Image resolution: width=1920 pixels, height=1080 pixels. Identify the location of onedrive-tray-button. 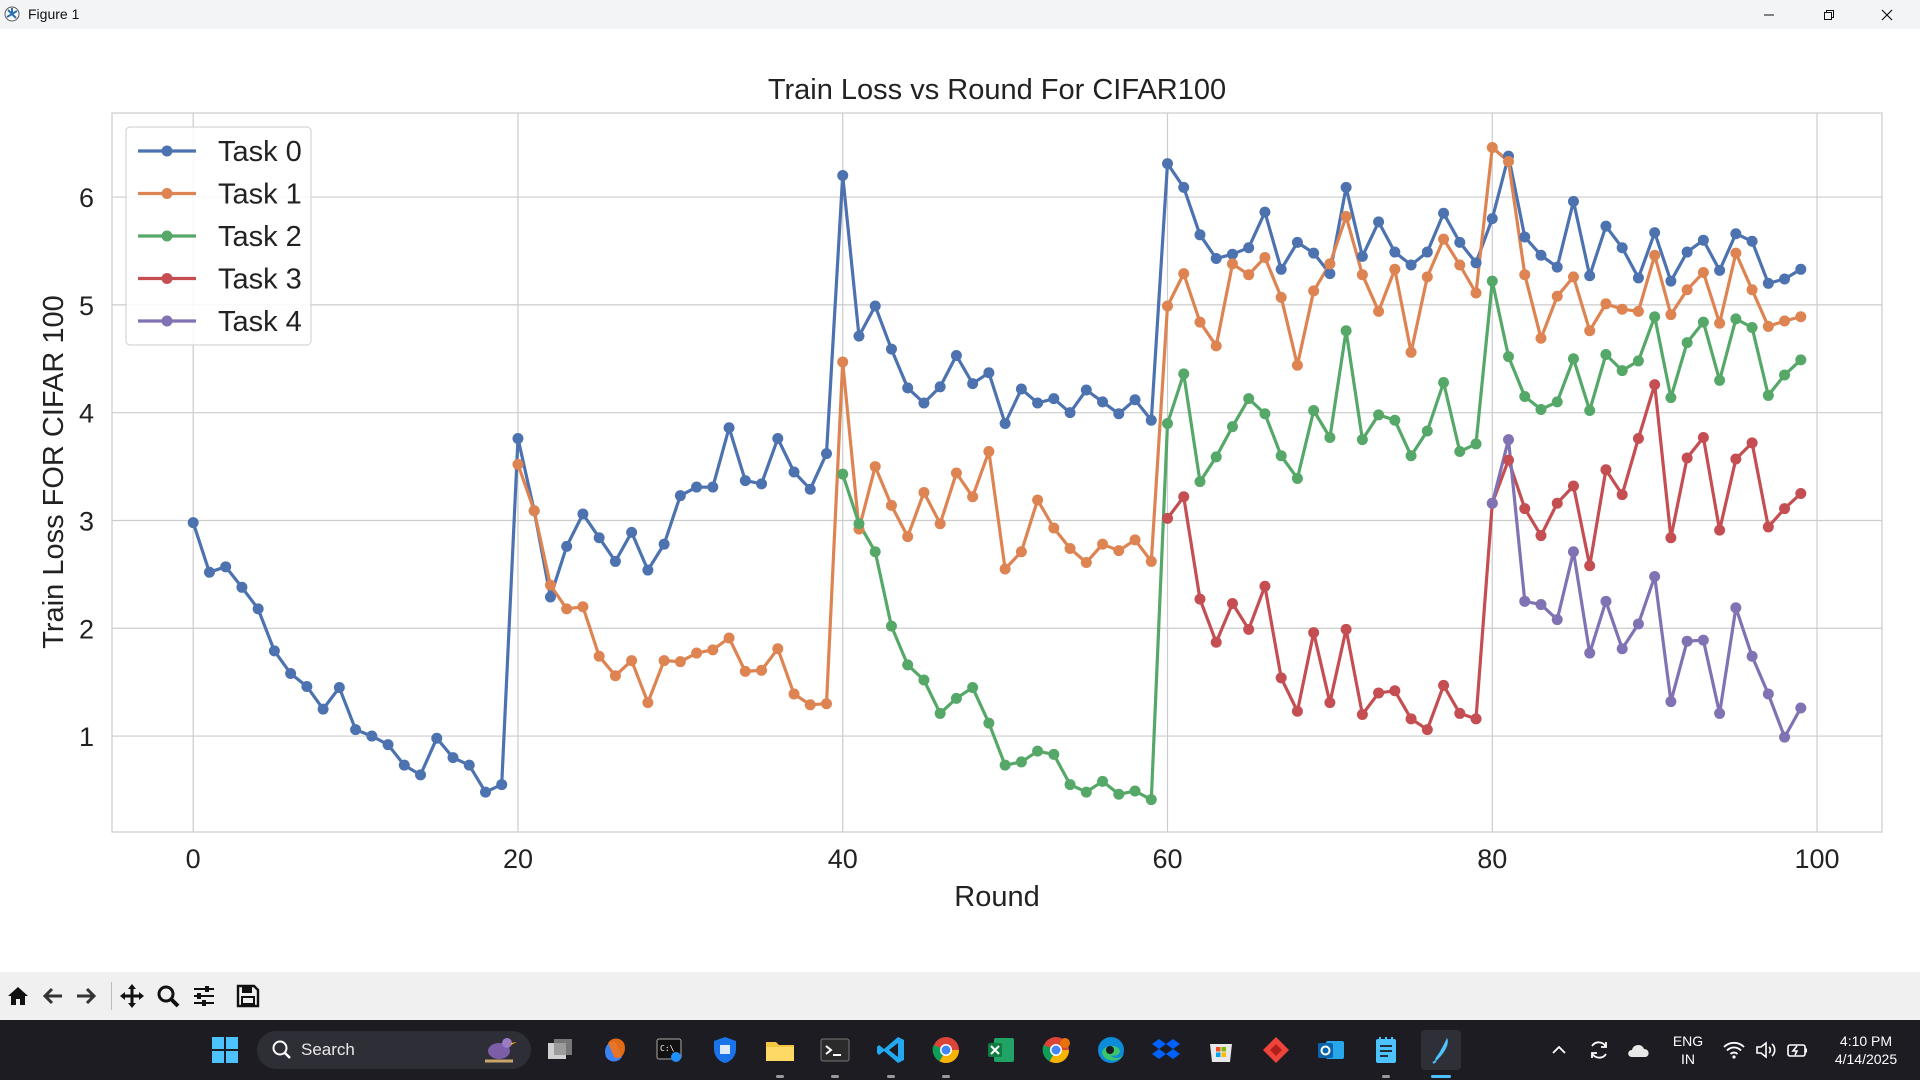
(1639, 1050).